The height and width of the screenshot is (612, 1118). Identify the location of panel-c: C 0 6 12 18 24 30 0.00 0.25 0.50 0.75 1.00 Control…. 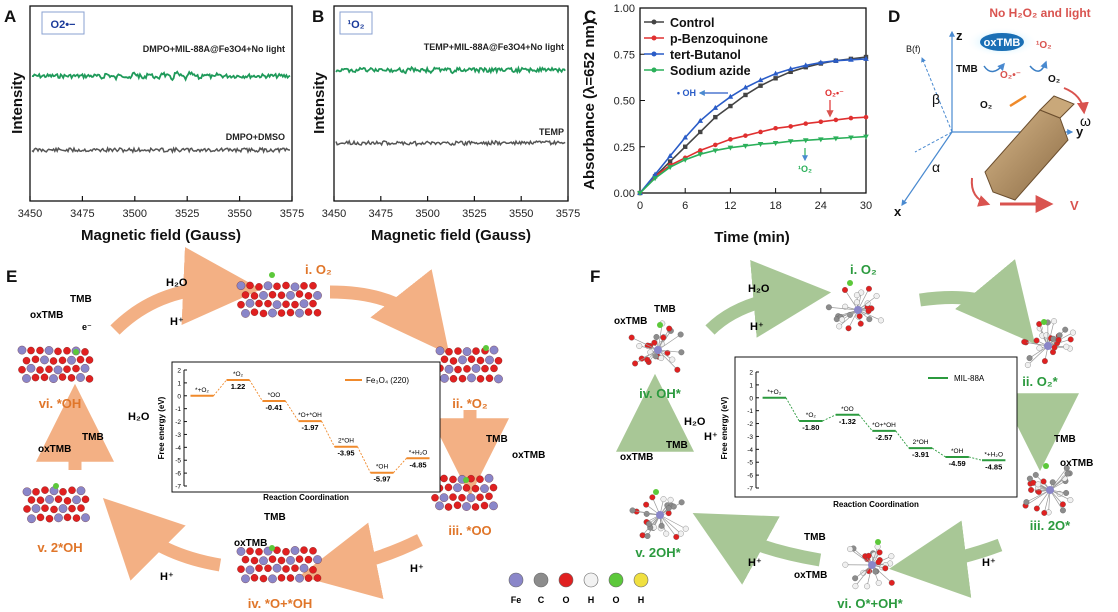
(726, 124).